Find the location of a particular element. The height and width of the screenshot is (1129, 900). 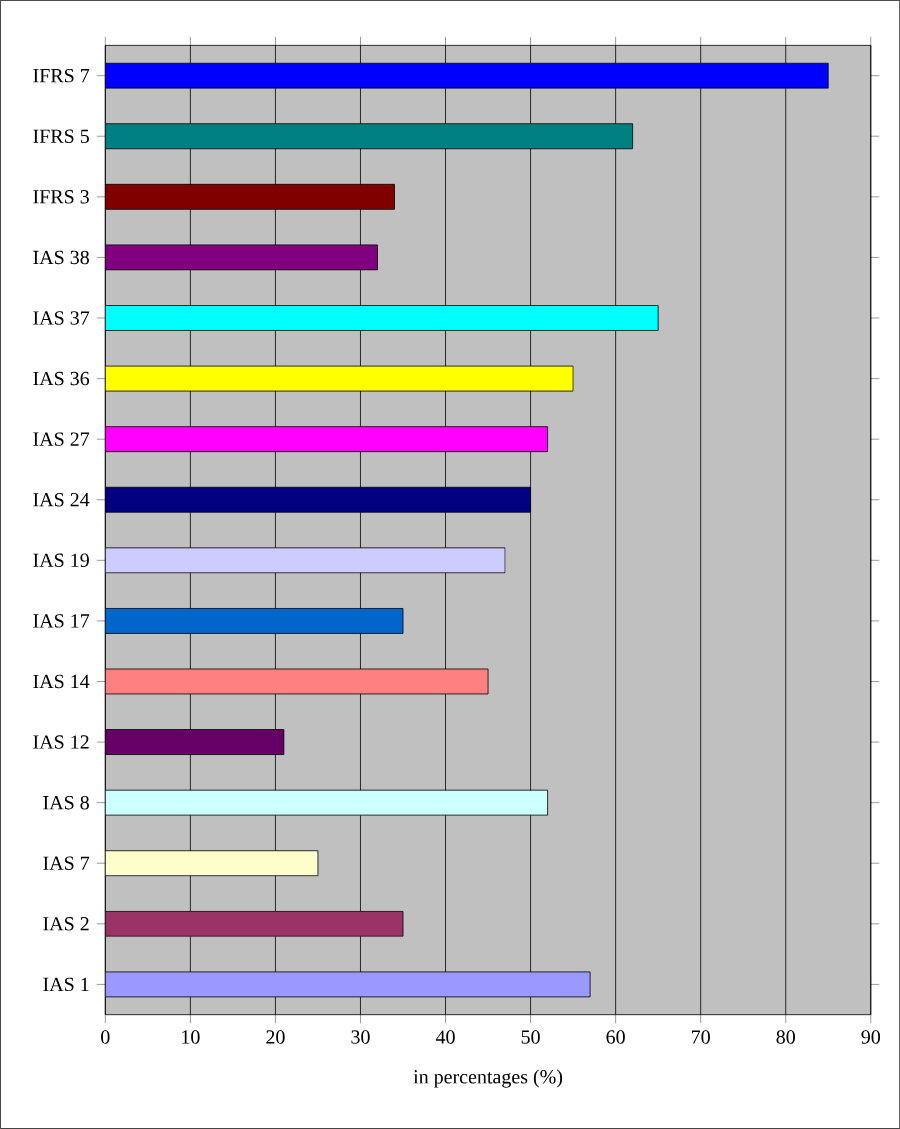

y-tick-label: IAS 1 is located at coordinates (66, 984).